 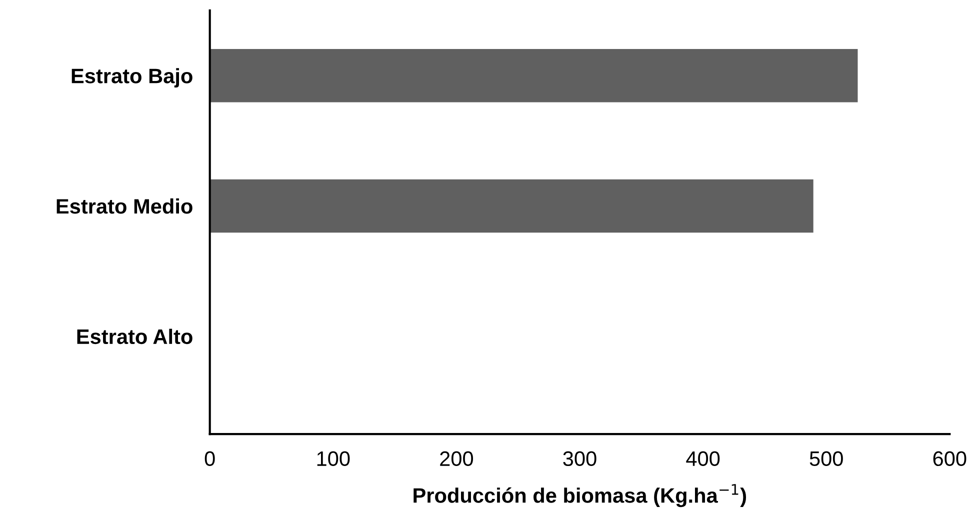 What do you see at coordinates (949, 458) in the screenshot?
I see `x-tick-label: 600` at bounding box center [949, 458].